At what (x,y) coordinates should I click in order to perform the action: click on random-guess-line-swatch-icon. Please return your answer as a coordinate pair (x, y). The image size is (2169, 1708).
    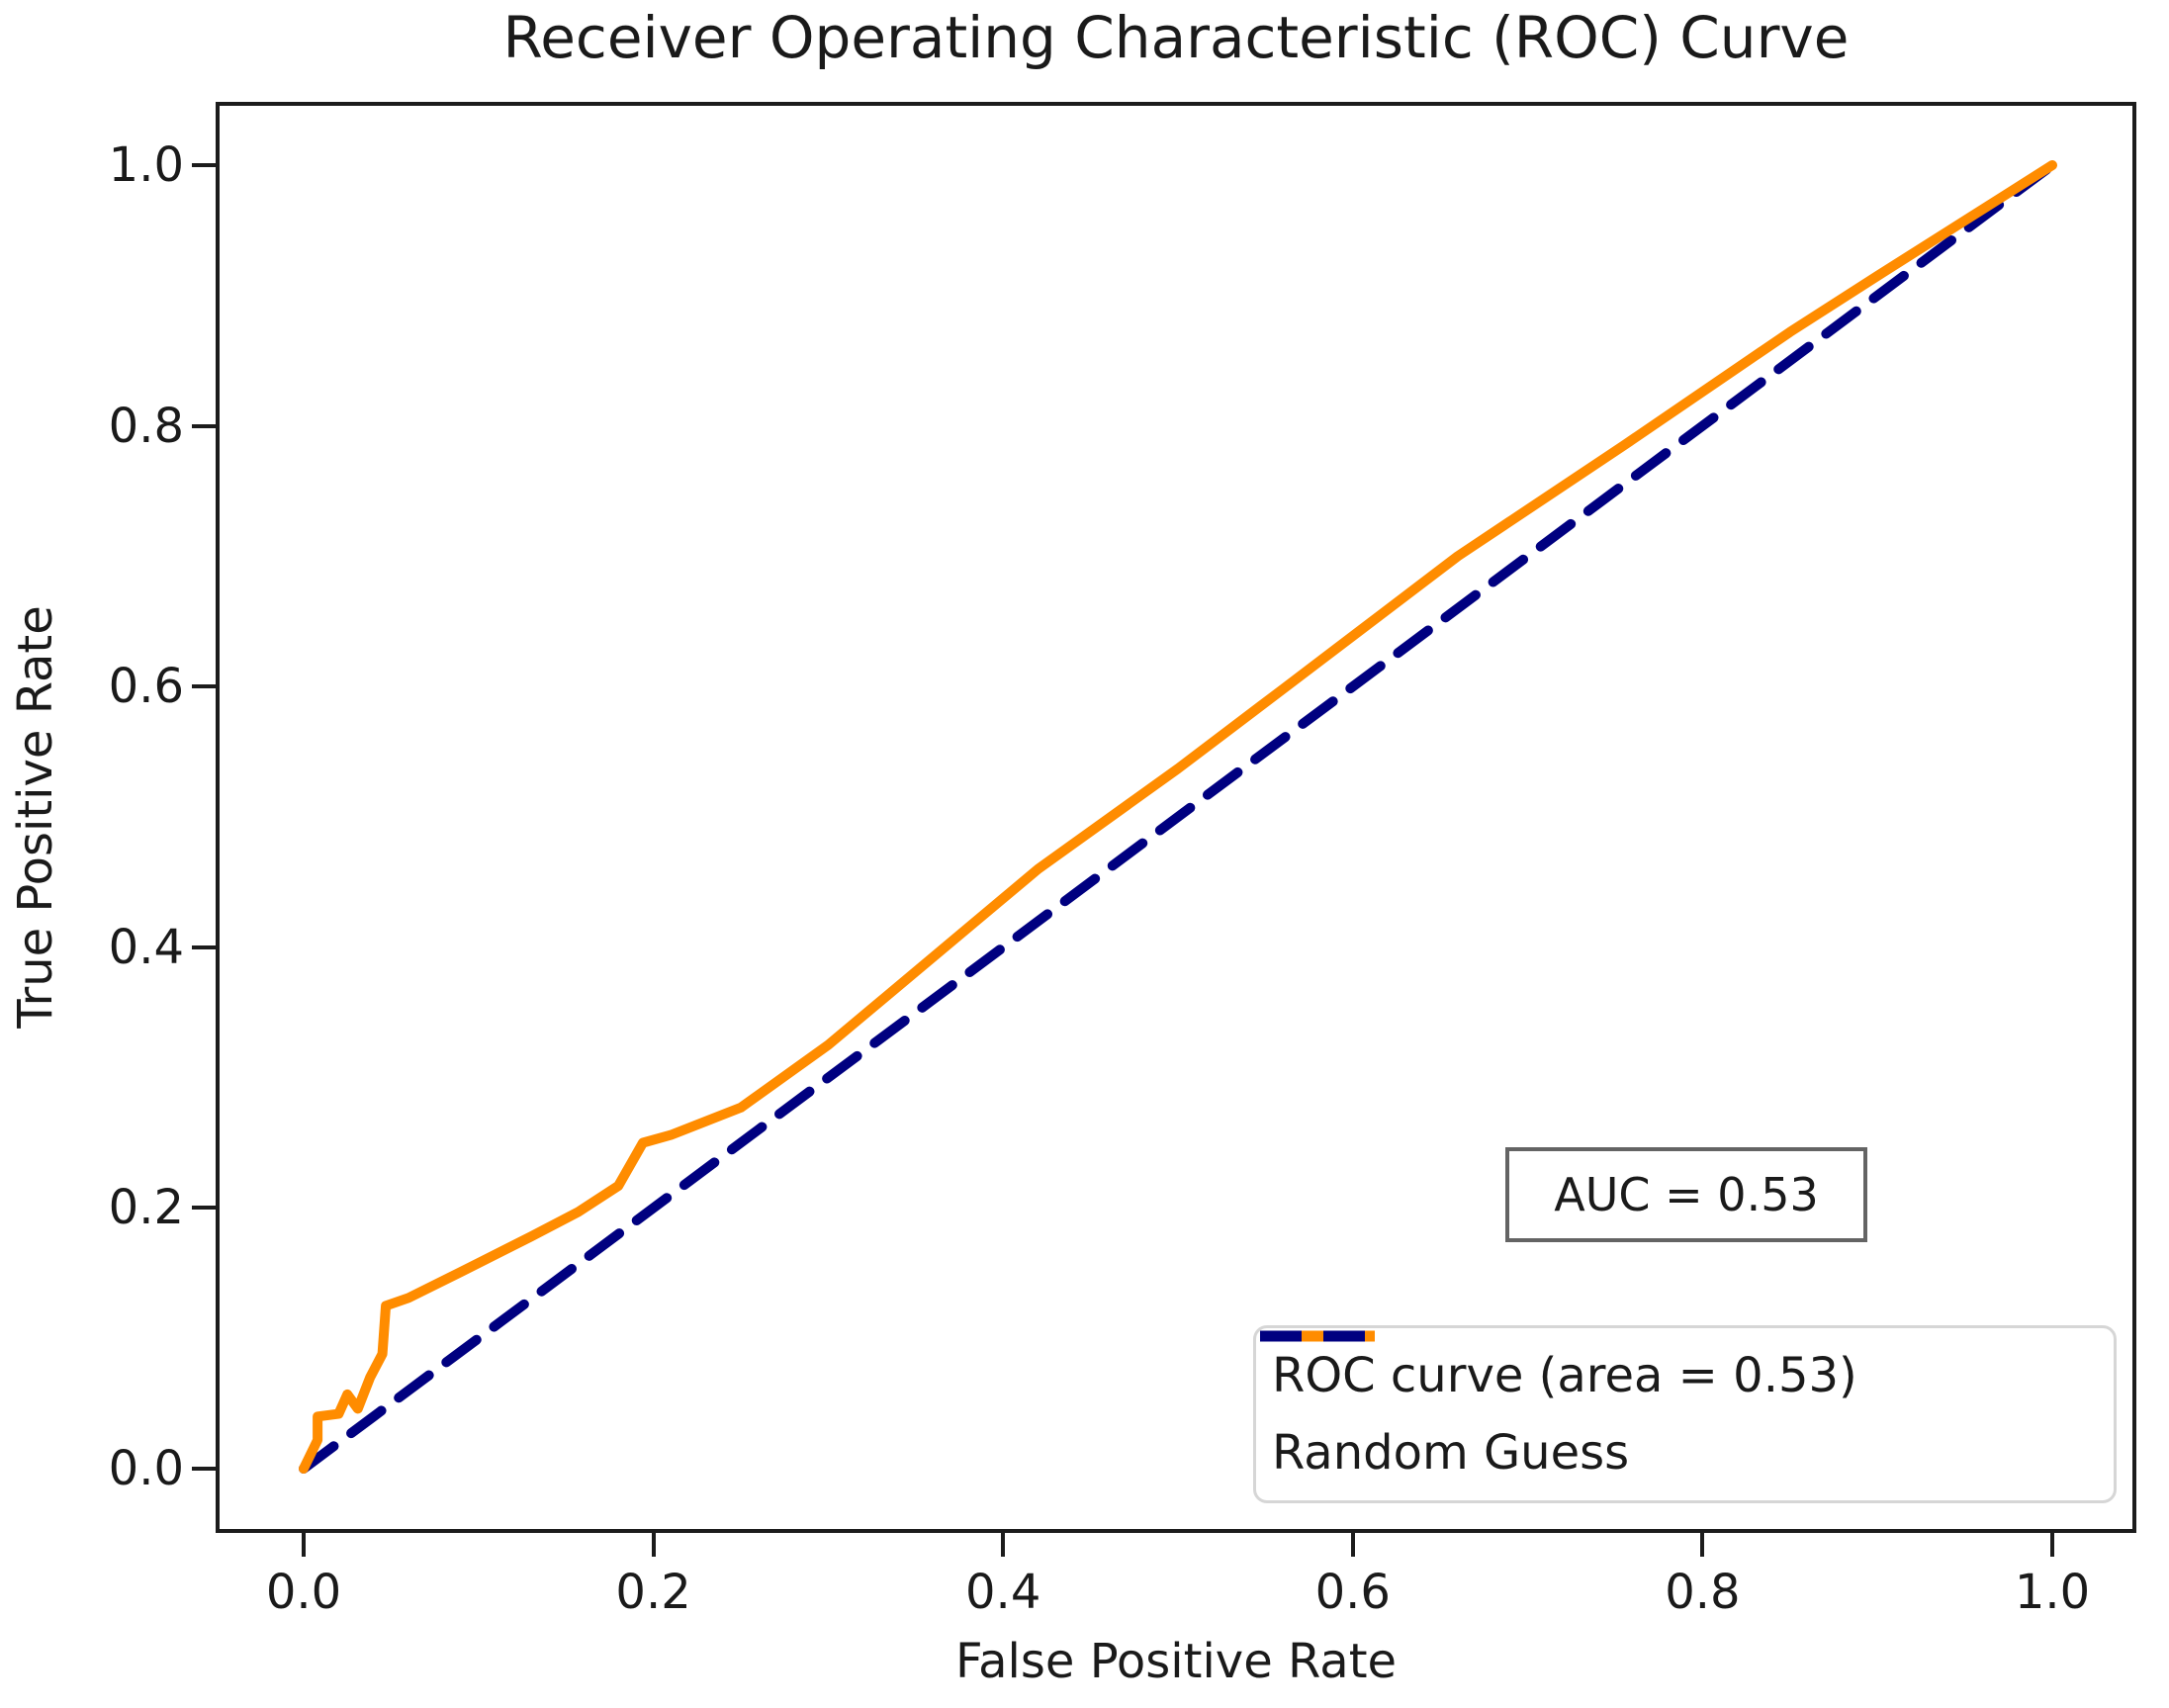
    Looking at the image, I should click on (1318, 1336).